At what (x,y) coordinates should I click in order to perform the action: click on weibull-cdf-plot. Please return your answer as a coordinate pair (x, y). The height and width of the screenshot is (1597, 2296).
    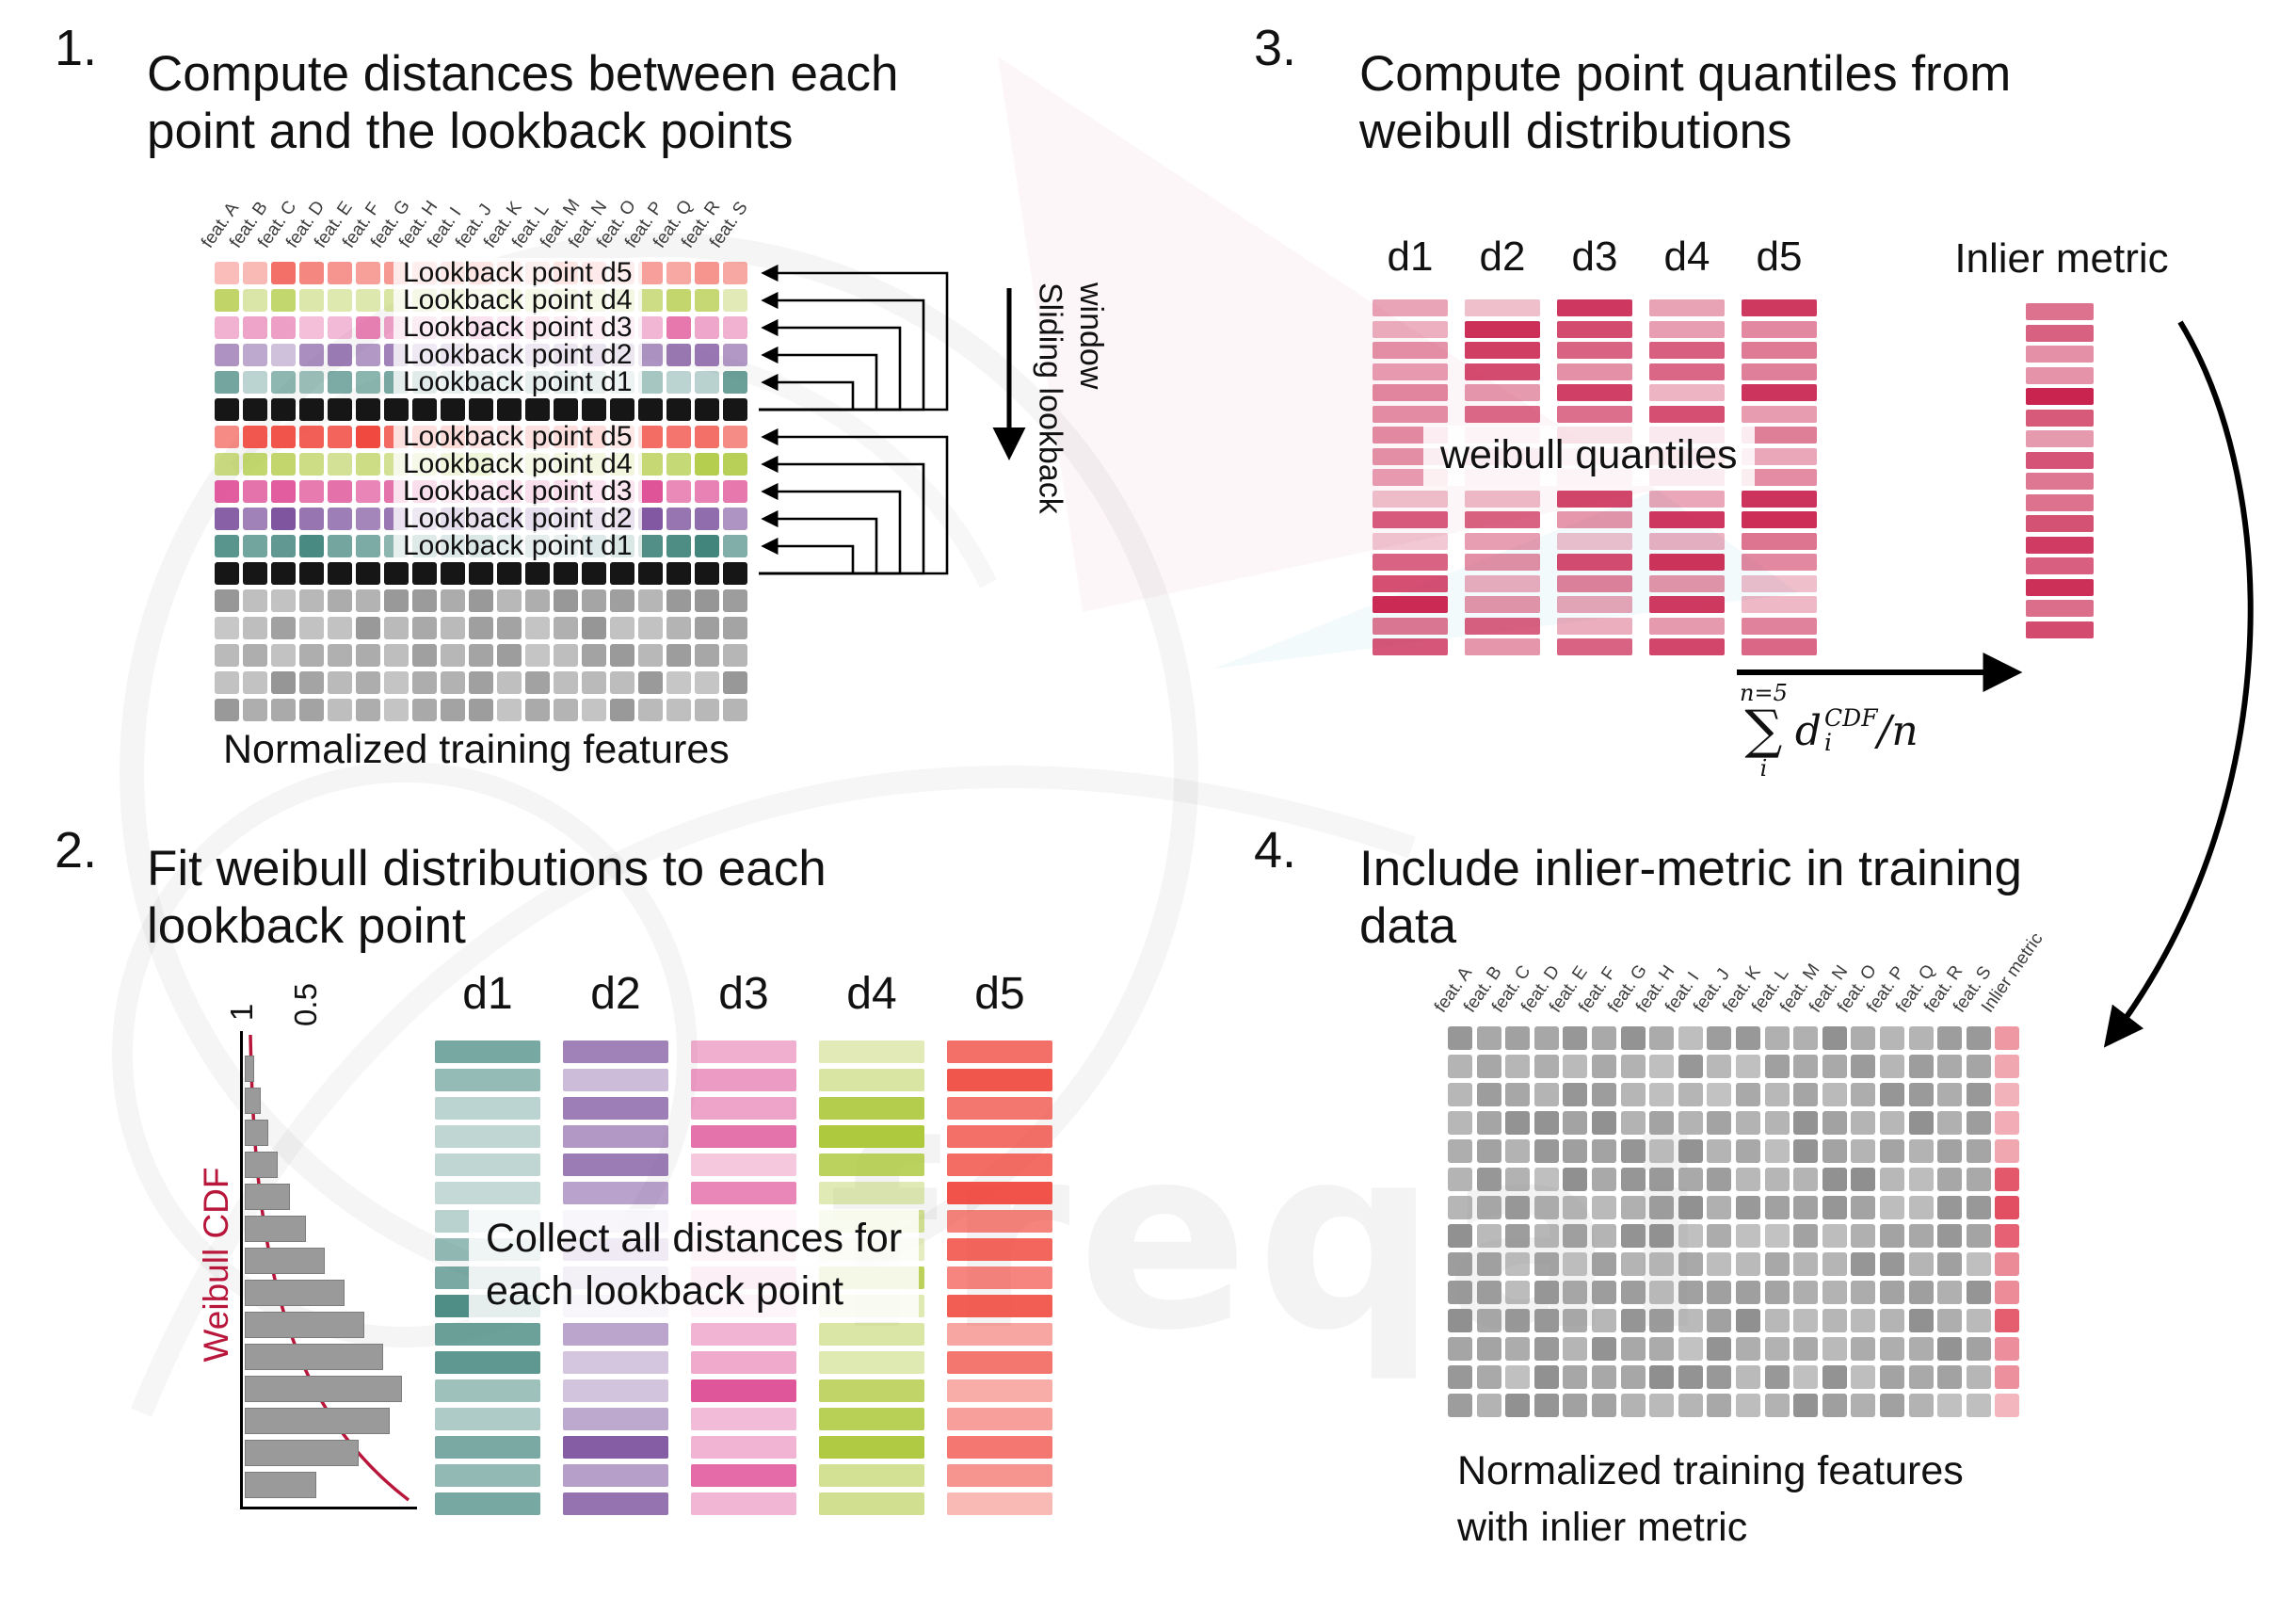
    Looking at the image, I should click on (328, 1270).